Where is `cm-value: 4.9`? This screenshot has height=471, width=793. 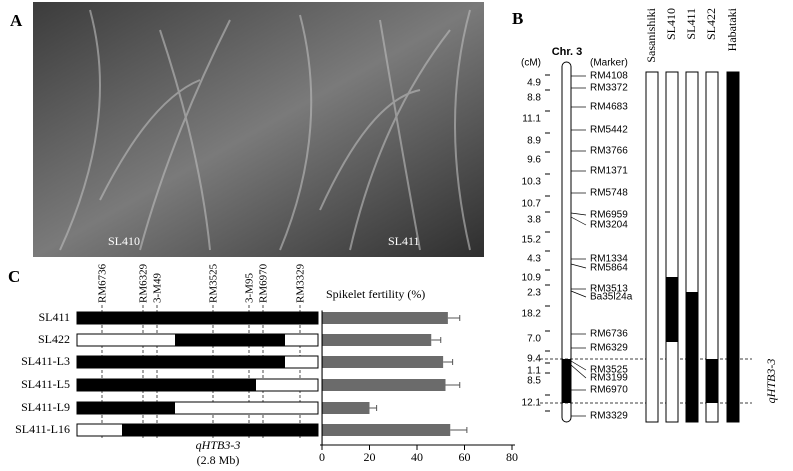 cm-value: 4.9 is located at coordinates (534, 83).